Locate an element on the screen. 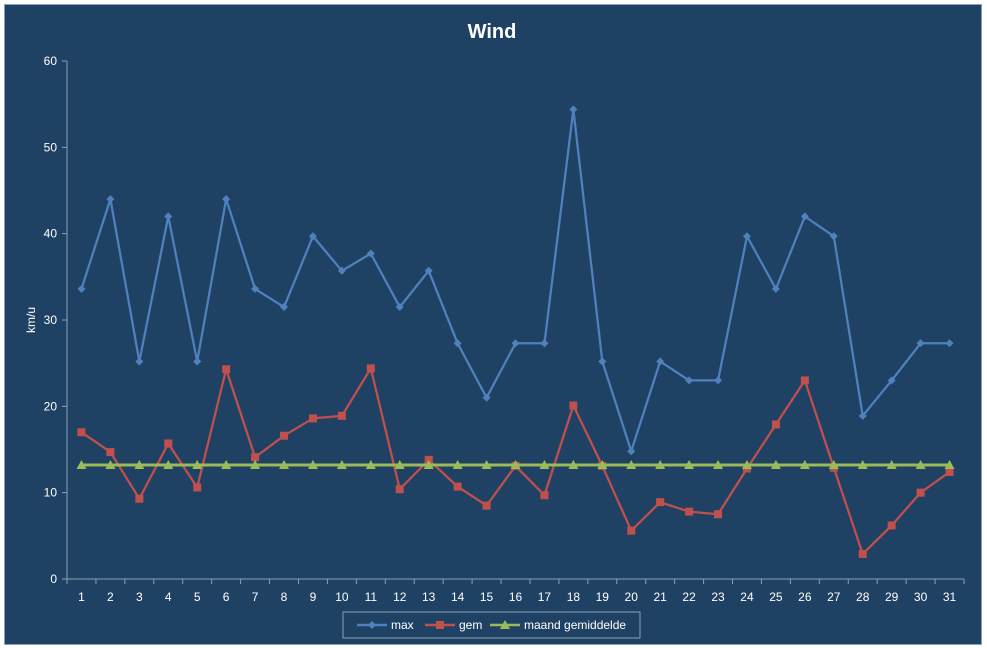  legend-label: max is located at coordinates (402, 625).